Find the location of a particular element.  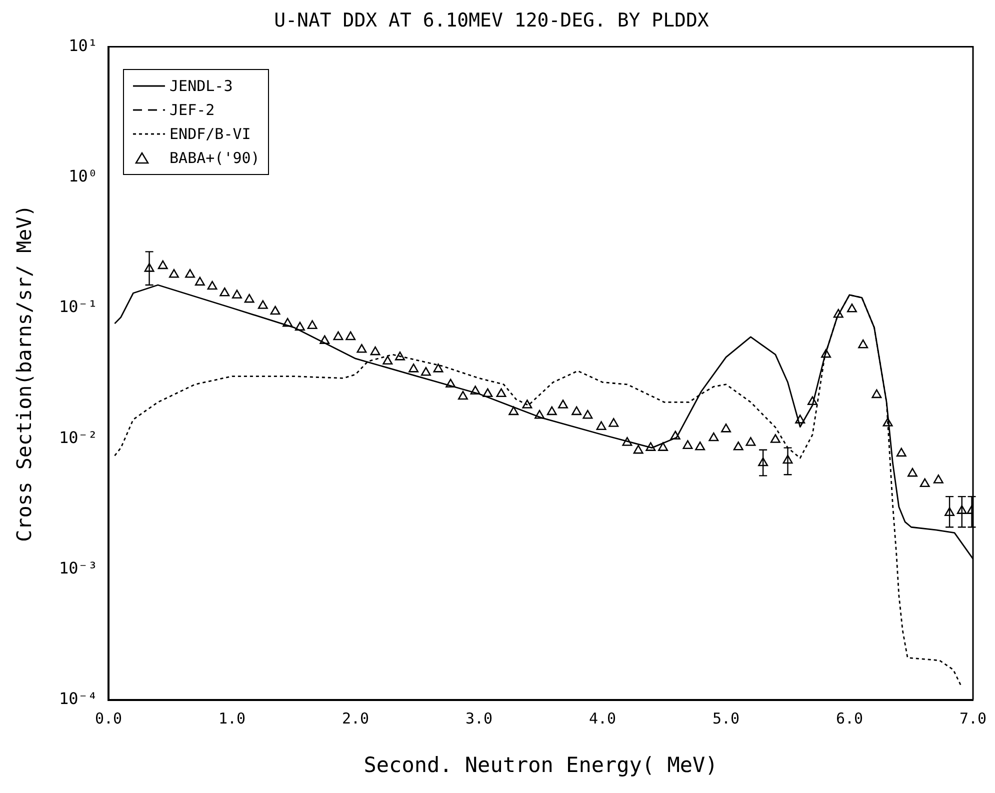

x-tick-label: 4.0 is located at coordinates (602, 719).